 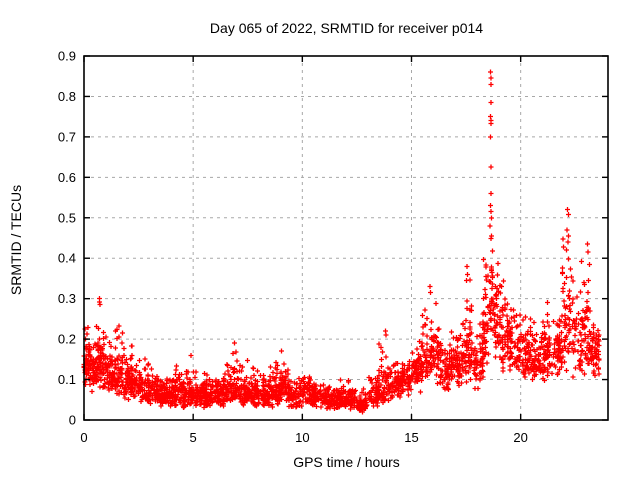 I want to click on x-tick-label: 15, so click(x=411, y=437).